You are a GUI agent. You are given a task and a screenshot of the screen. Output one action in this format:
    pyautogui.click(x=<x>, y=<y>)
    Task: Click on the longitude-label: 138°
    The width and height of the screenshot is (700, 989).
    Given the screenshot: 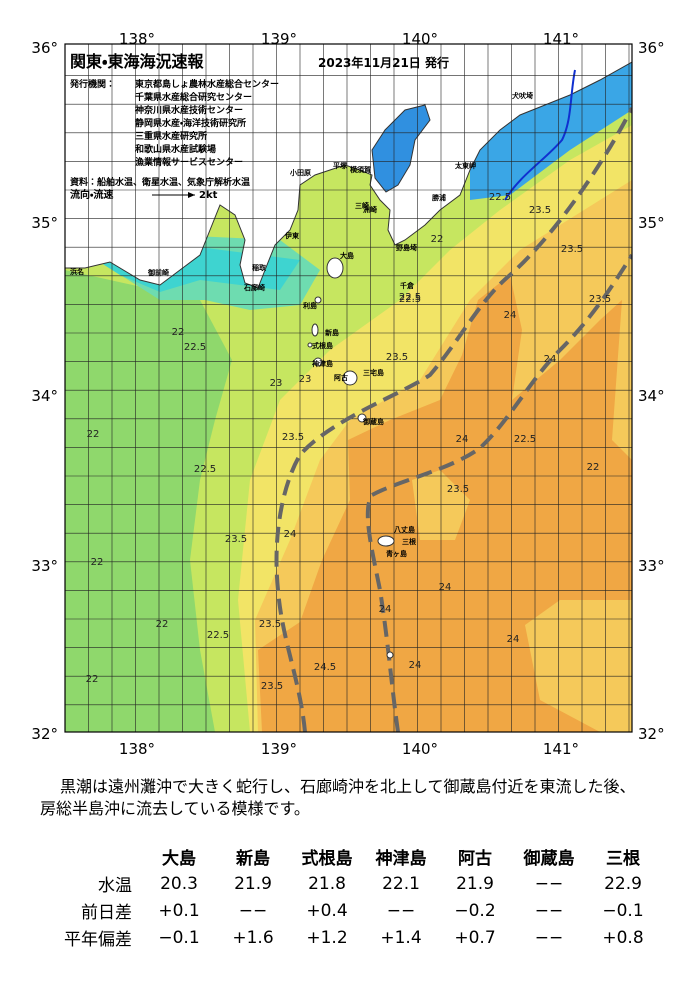 What is the action you would take?
    pyautogui.click(x=137, y=39)
    